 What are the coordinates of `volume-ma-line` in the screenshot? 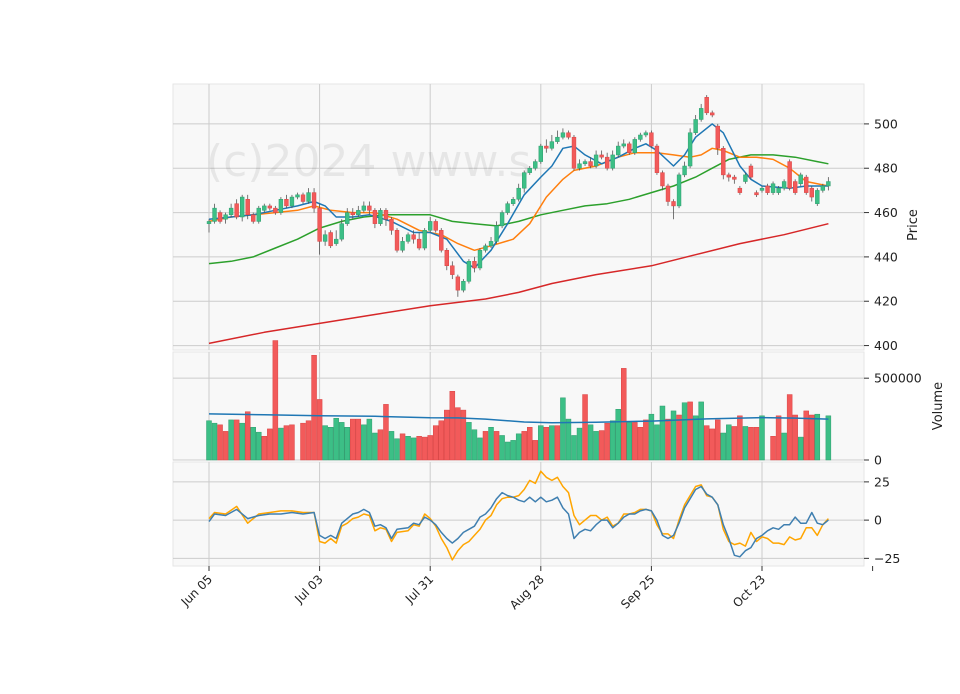 It's located at (518, 418).